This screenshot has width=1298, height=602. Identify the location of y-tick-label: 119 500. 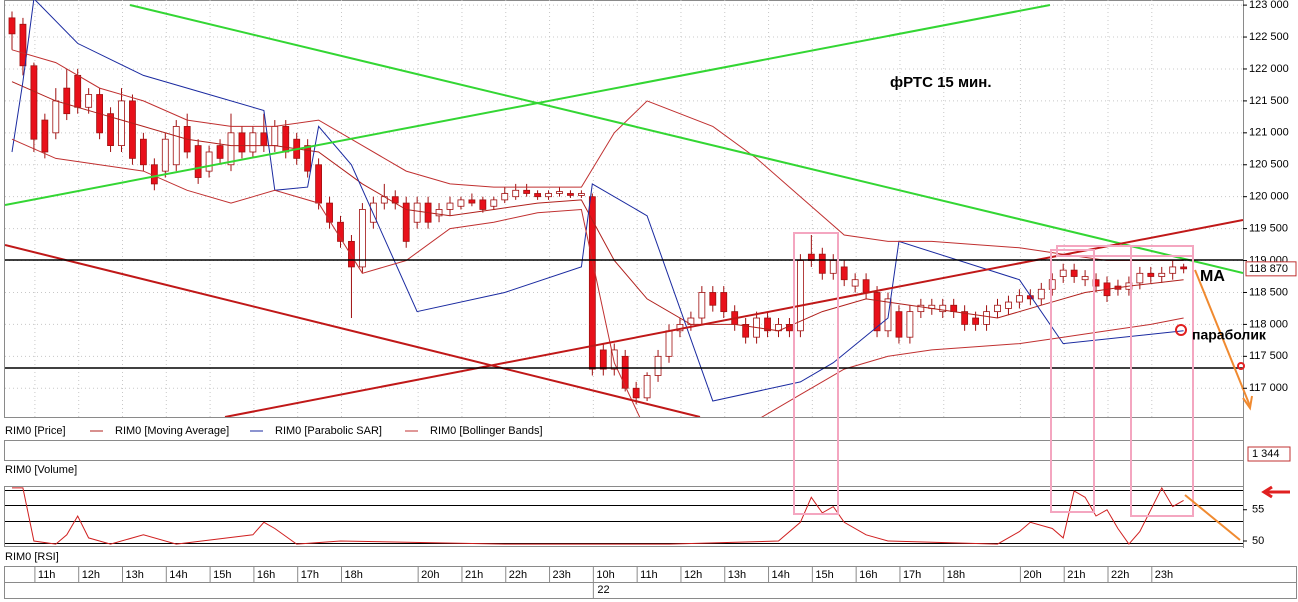
(1268, 229).